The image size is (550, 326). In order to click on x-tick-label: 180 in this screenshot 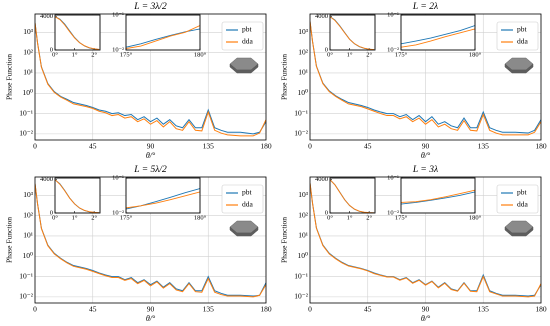, I will do `click(266, 309)`.